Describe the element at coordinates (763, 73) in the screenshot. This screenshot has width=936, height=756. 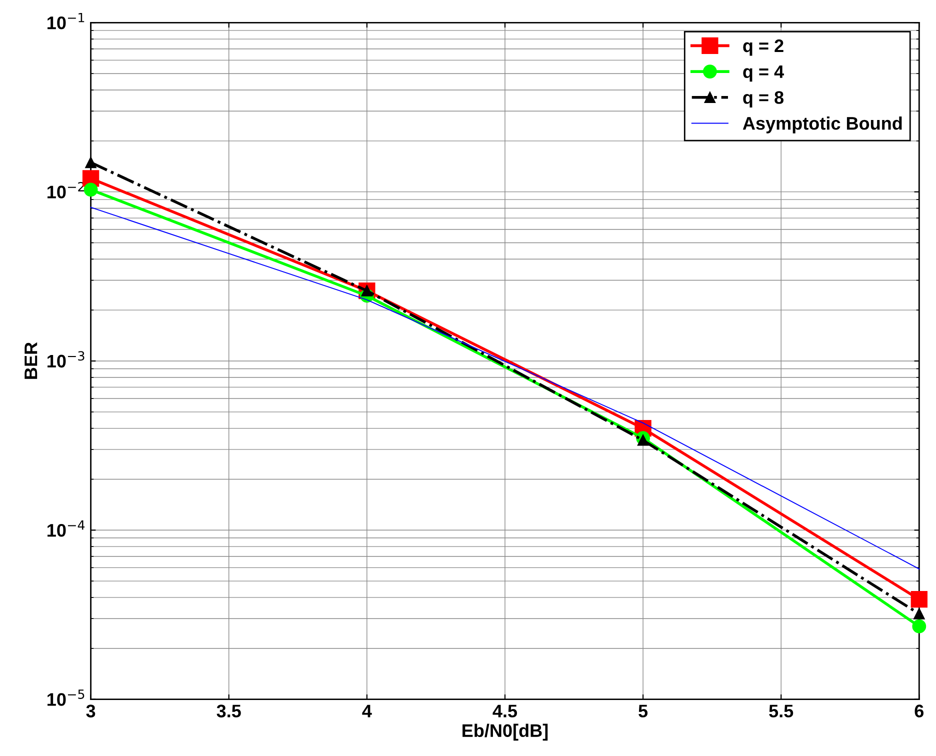
I see `legend-label: q = 4` at that location.